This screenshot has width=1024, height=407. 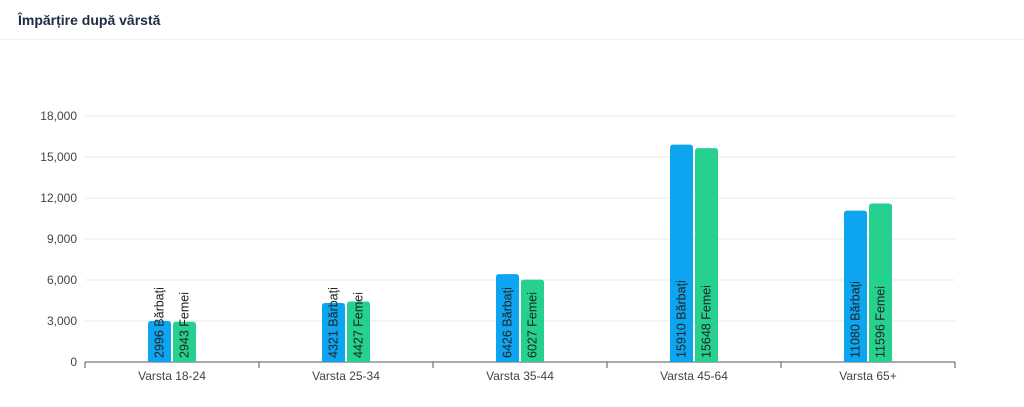 I want to click on data-label: 2996 Bărbați, so click(x=160, y=322).